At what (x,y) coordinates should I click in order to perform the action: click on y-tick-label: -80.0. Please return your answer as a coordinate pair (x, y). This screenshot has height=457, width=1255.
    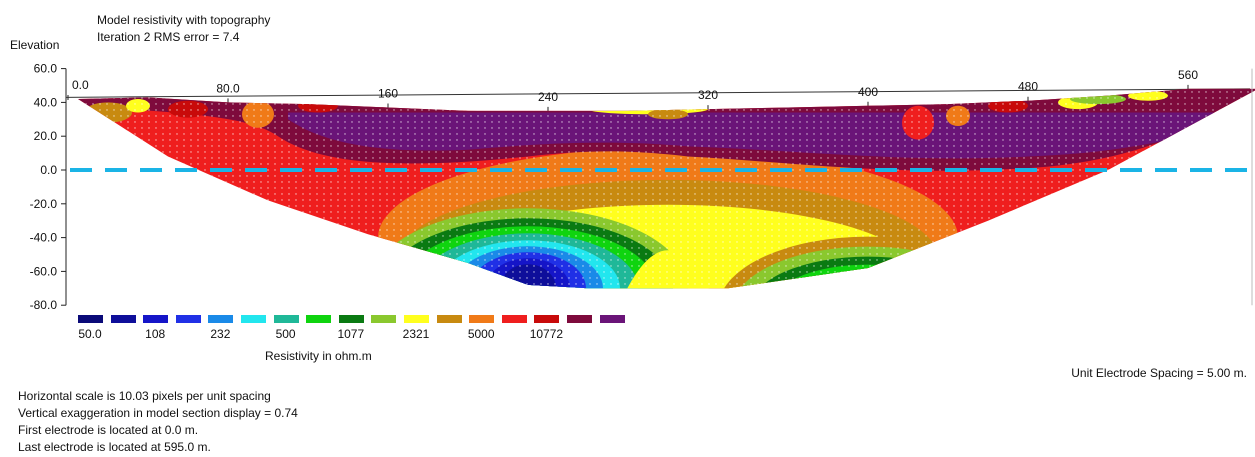
    Looking at the image, I should click on (44, 305).